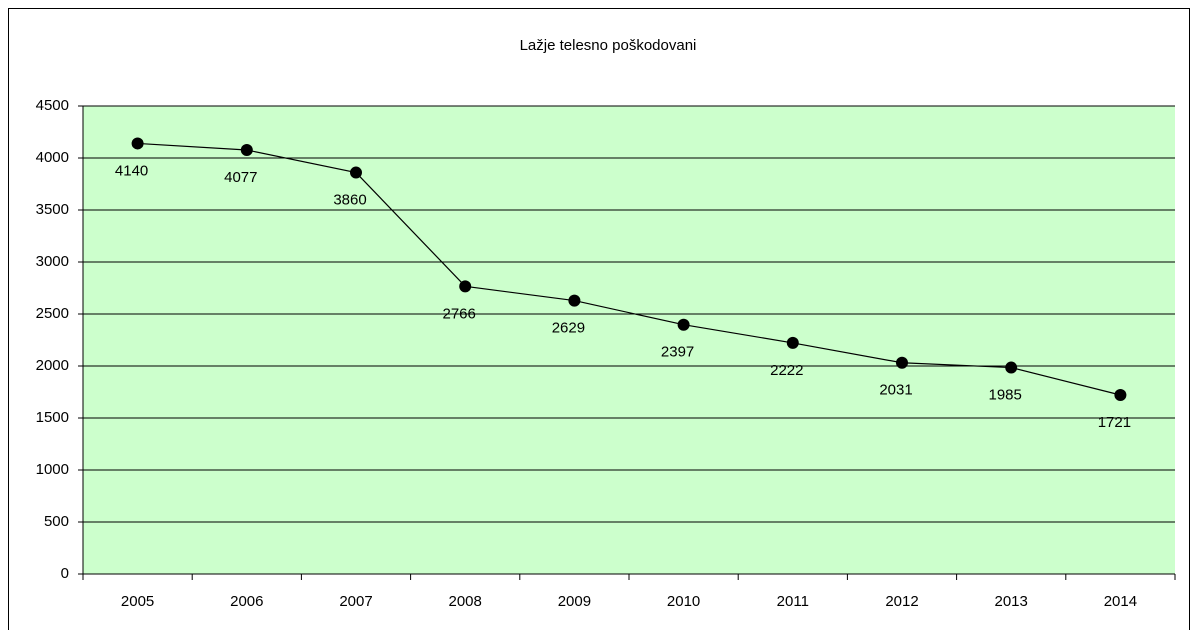 This screenshot has height=630, width=1192. I want to click on x-tick-label: 2010, so click(683, 601).